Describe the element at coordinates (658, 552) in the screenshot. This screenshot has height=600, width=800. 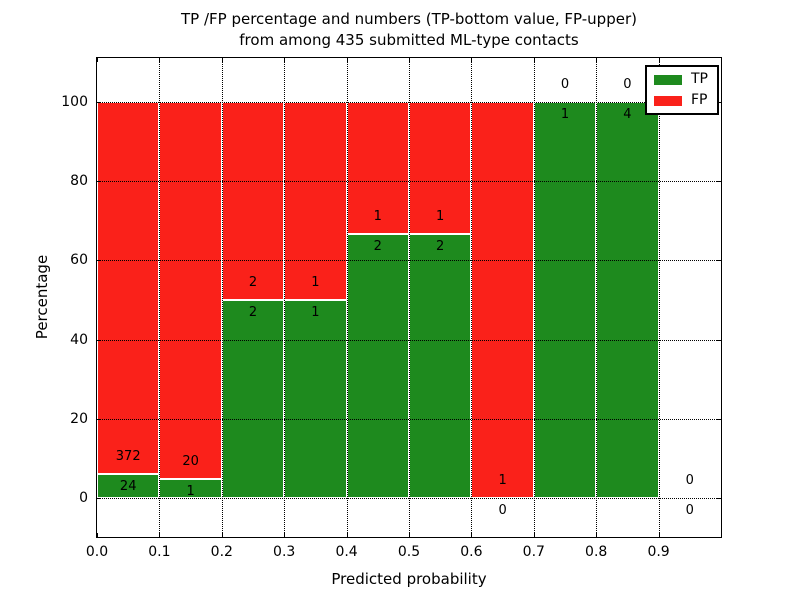
I see `x-tick-label: 0.9` at that location.